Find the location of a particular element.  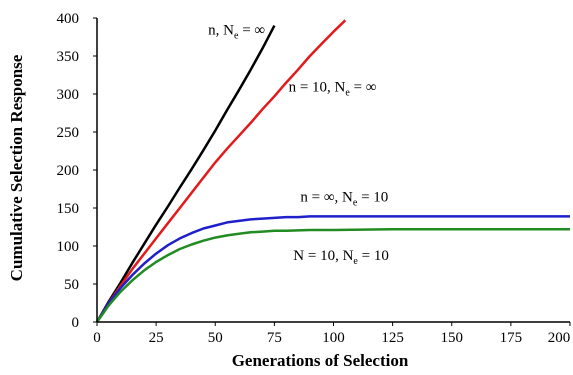

y-tick-label: 100 is located at coordinates (68, 247).